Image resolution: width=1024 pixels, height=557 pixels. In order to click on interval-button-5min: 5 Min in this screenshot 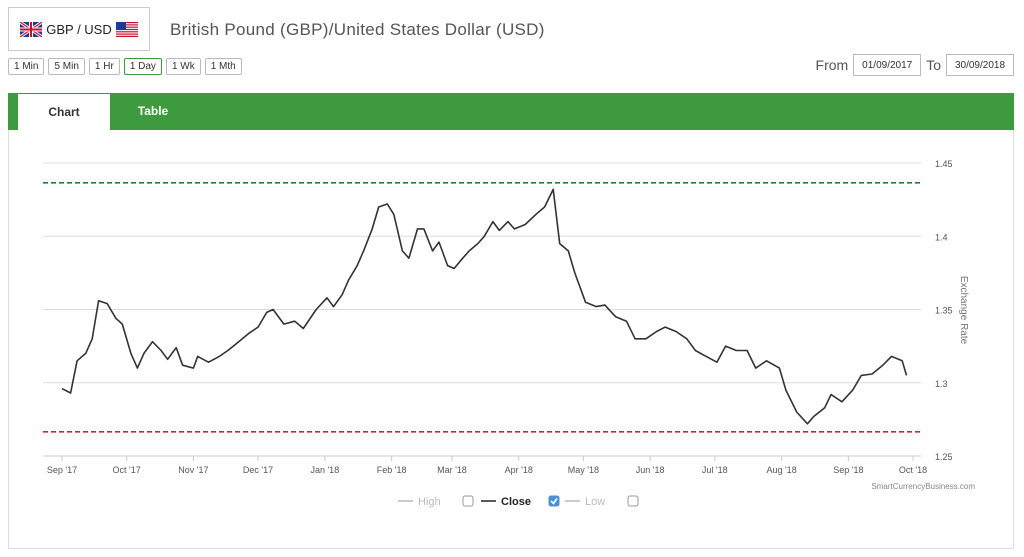, I will do `click(66, 66)`.